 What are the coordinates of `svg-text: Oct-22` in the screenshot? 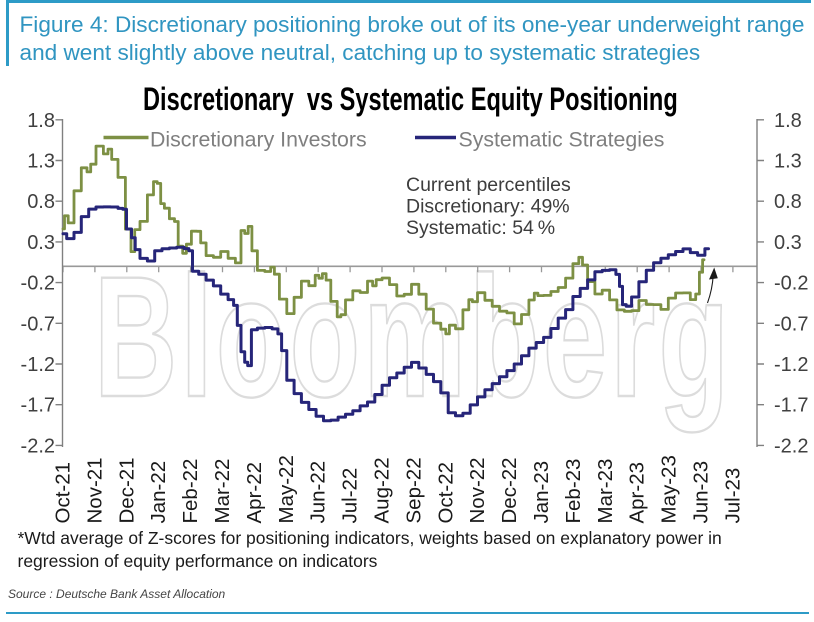 It's located at (445, 493).